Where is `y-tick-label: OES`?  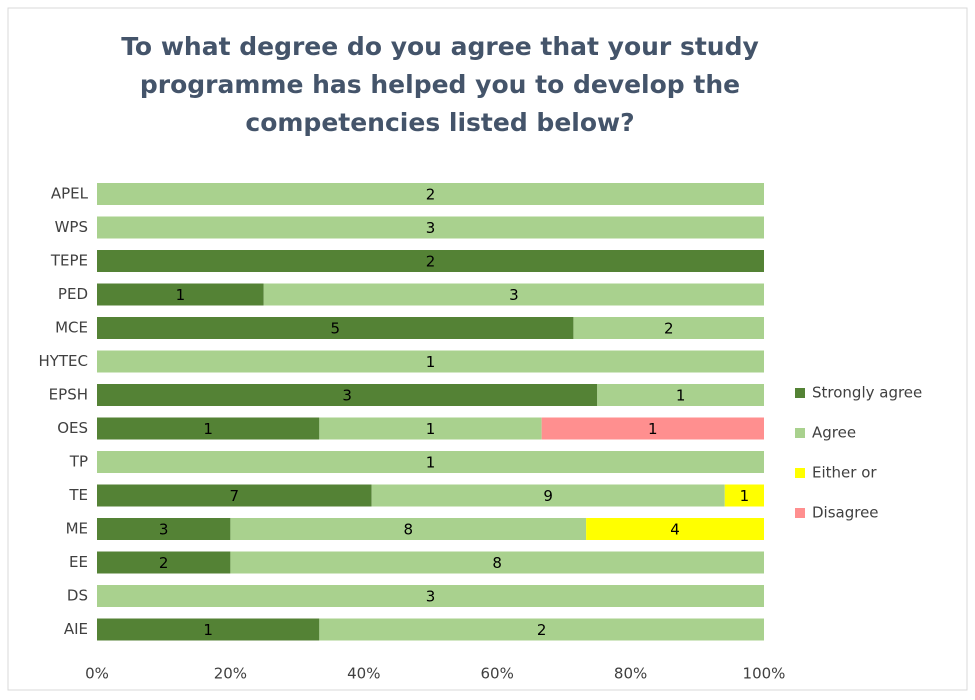
y-tick-label: OES is located at coordinates (72, 428).